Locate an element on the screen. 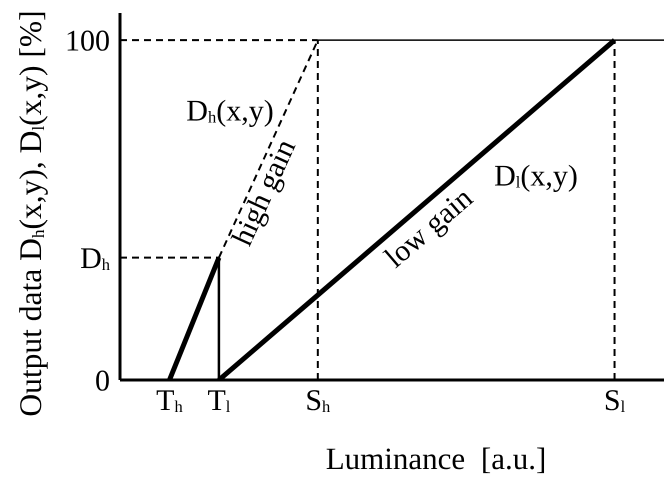  x-tick-label: T$_{l}$ is located at coordinates (219, 400).